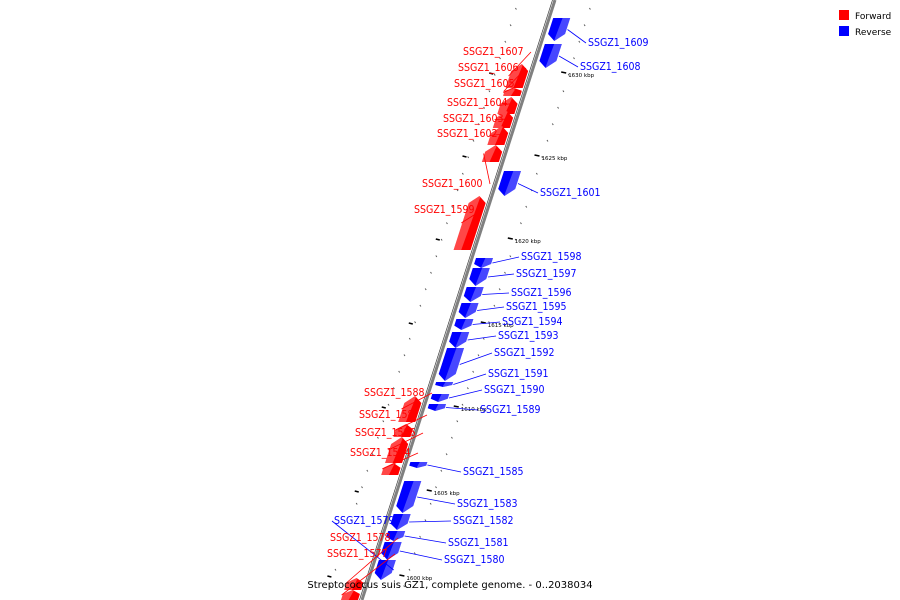  What do you see at coordinates (528, 242) in the screenshot?
I see `tick-label-1620-kbp: 1620 kbp` at bounding box center [528, 242].